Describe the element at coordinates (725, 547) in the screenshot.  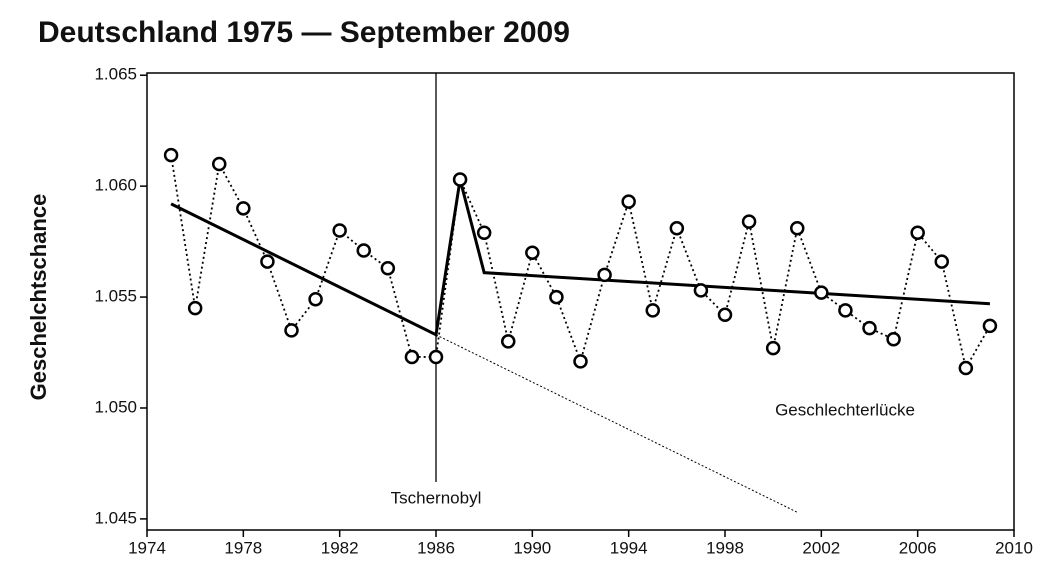
I see `x-tick-label: 1998` at that location.